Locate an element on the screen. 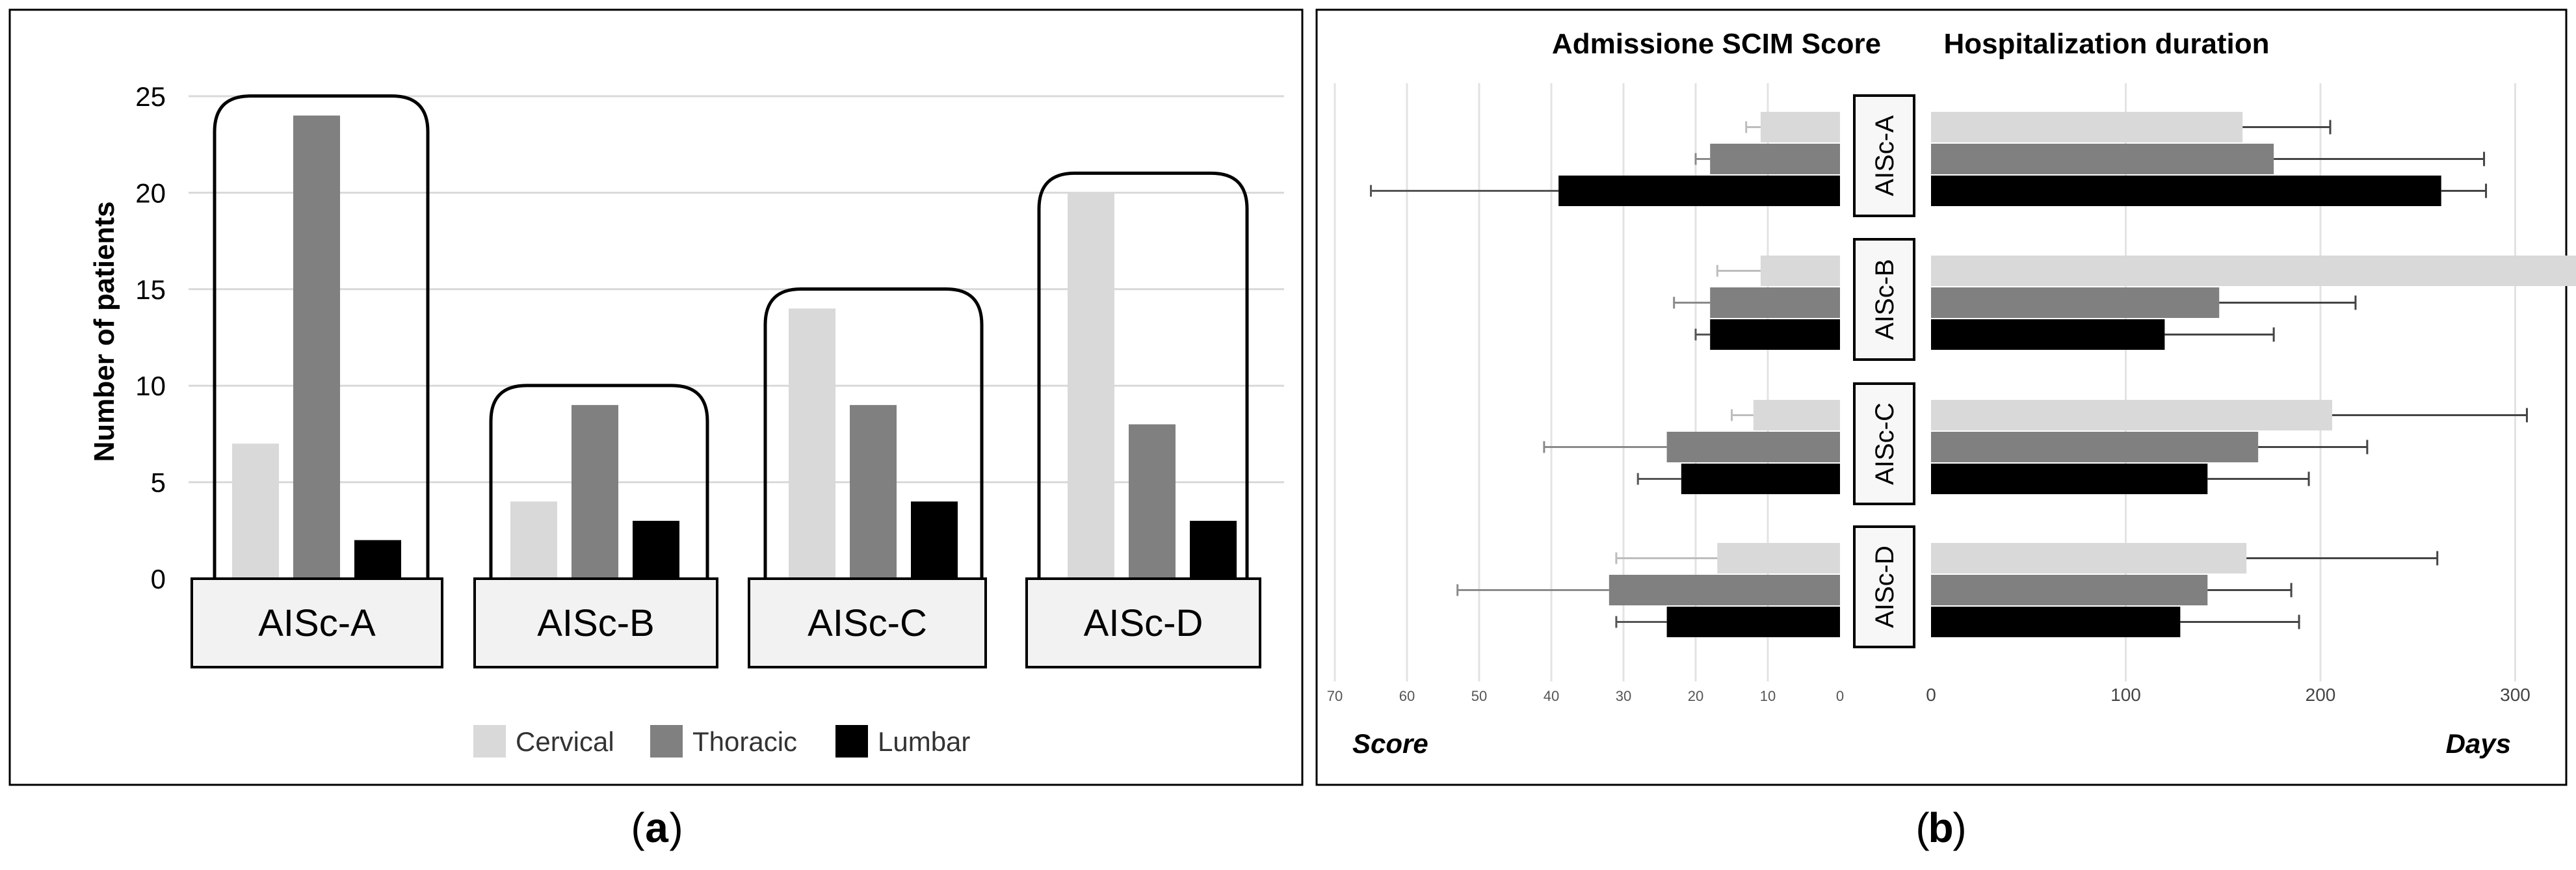  panel-b-label-close: ) is located at coordinates (1959, 827).